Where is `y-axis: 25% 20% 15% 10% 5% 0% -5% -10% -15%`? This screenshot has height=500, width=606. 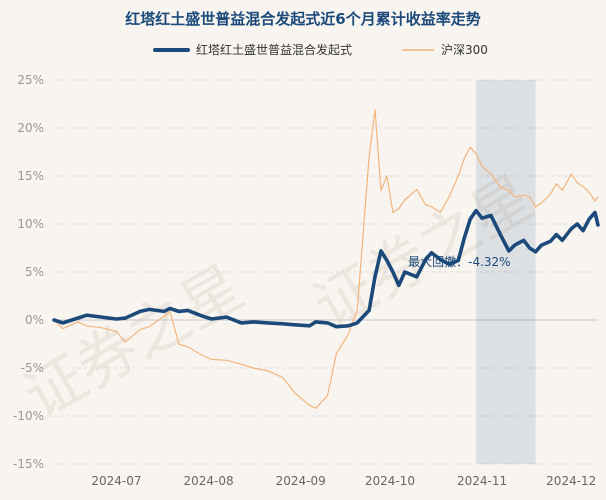 y-axis: 25% 20% 15% 10% 5% 0% -5% -10% -15% is located at coordinates (28, 272).